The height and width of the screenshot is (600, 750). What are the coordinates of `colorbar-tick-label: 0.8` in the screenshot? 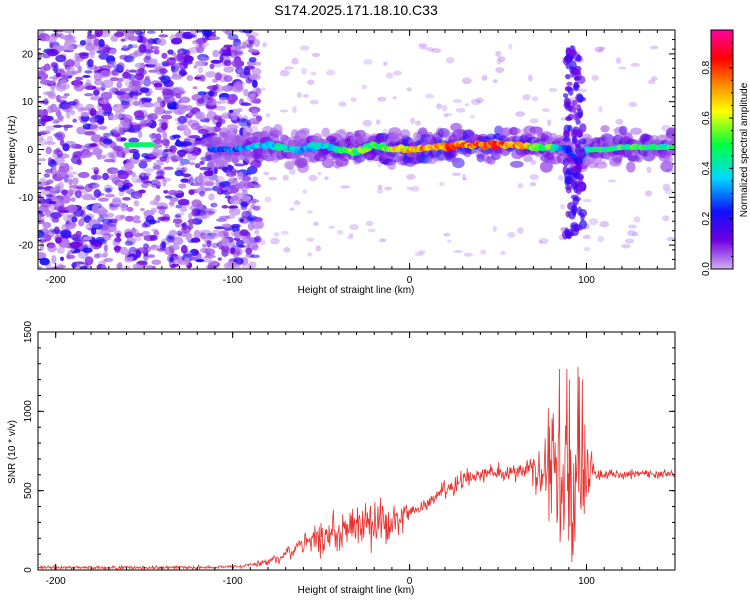 It's located at (706, 67).